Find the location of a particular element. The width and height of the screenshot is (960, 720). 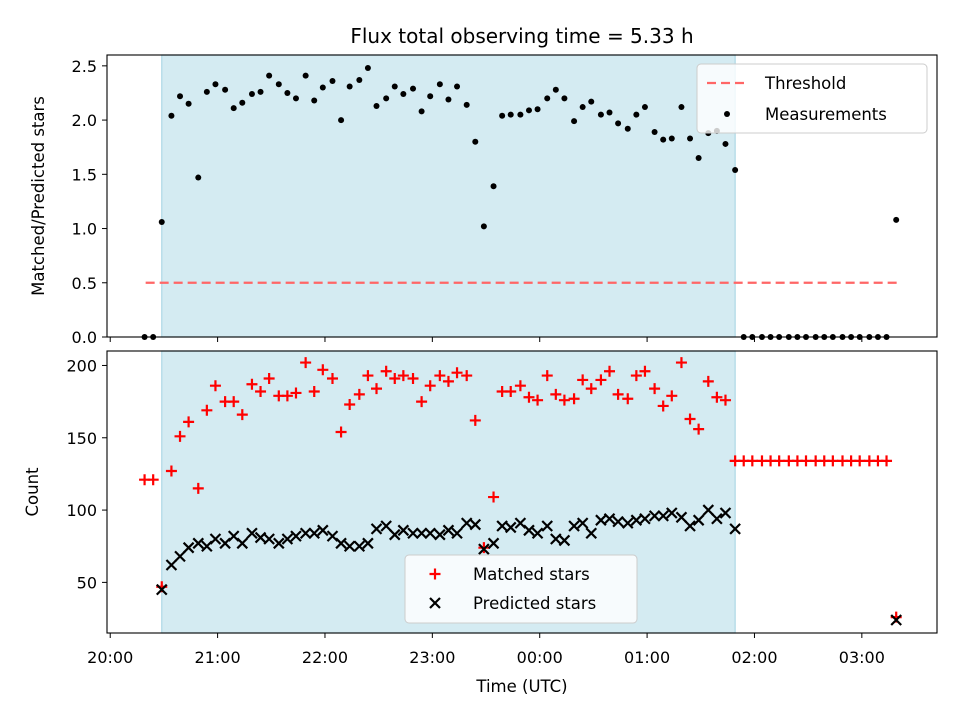

y-tick-label: 1.5 is located at coordinates (84, 174).